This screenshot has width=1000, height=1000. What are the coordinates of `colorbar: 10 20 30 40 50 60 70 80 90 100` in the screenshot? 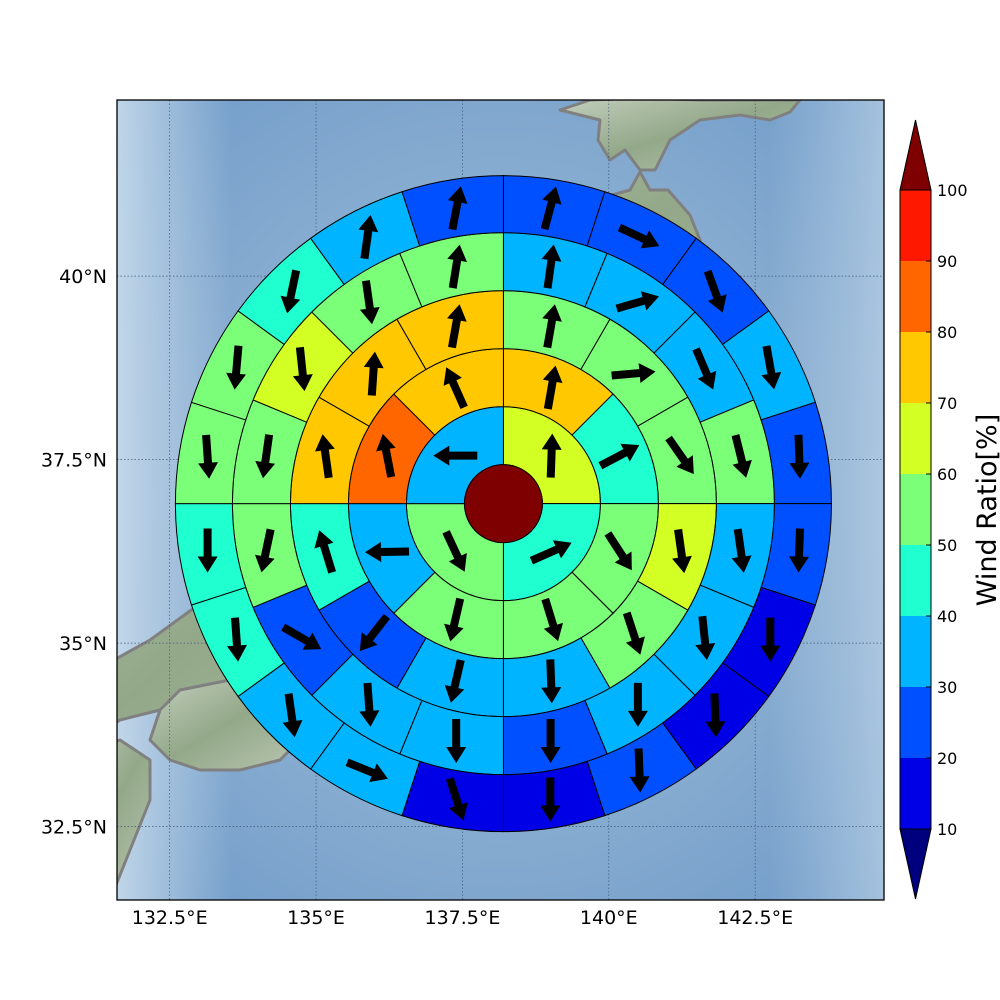 It's located at (933, 509).